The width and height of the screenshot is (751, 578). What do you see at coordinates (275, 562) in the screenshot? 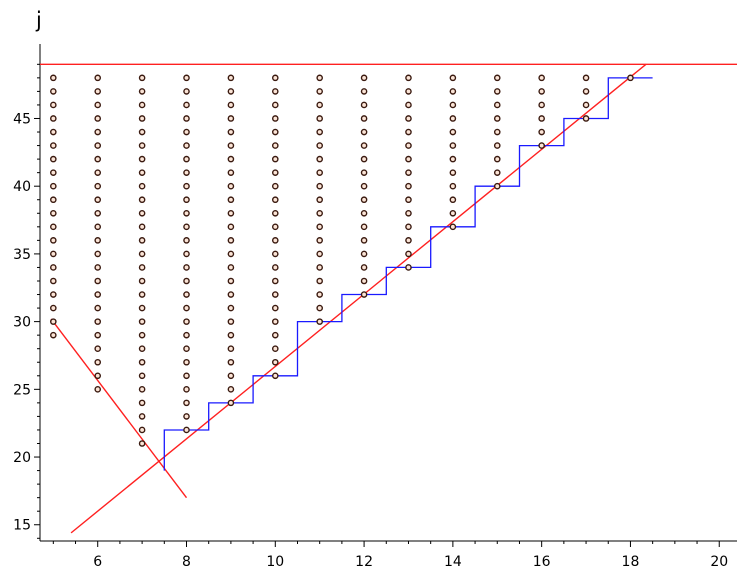
I see `x-tick-label: 10` at bounding box center [275, 562].